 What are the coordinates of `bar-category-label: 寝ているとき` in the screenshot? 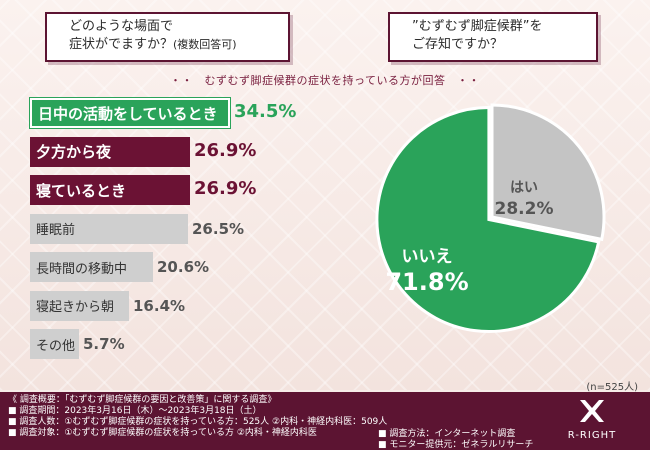 It's located at (81, 190).